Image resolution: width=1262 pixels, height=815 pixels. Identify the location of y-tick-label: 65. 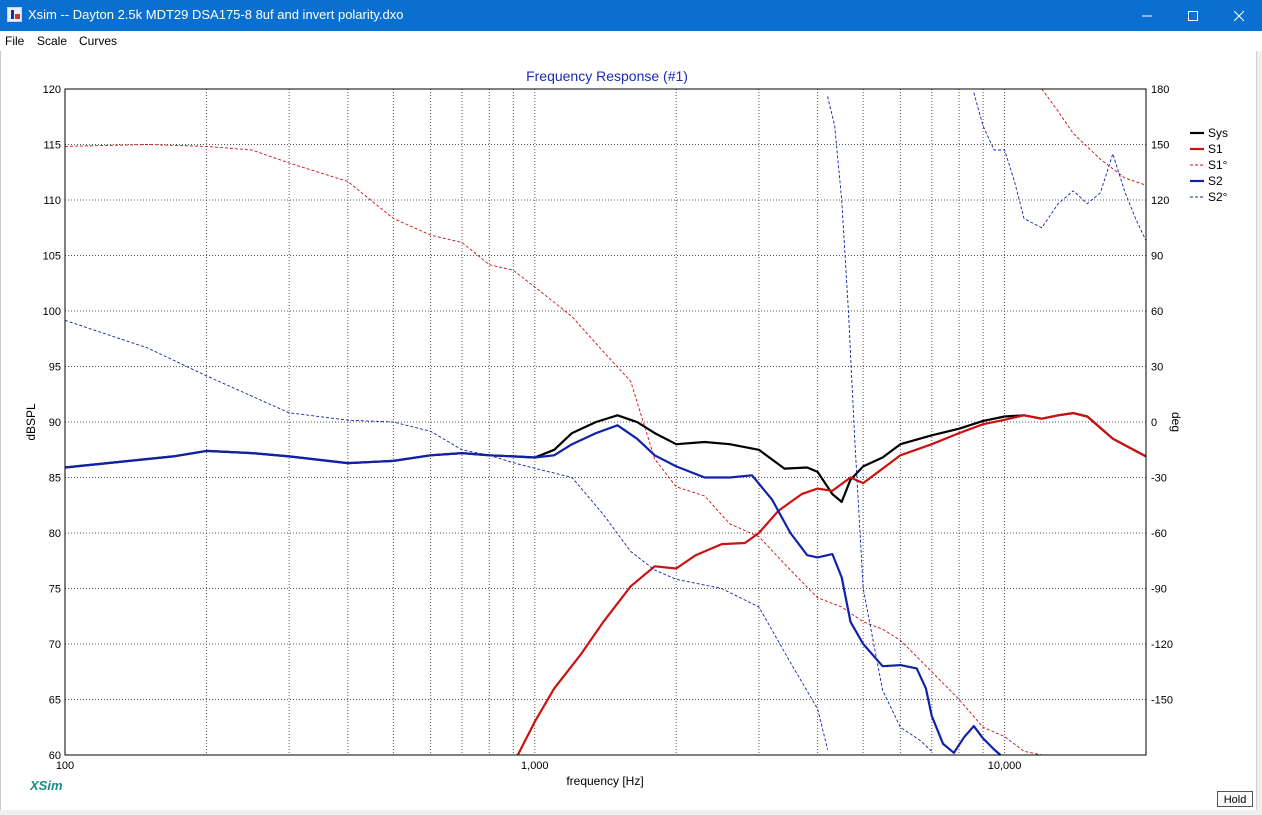
(55, 701).